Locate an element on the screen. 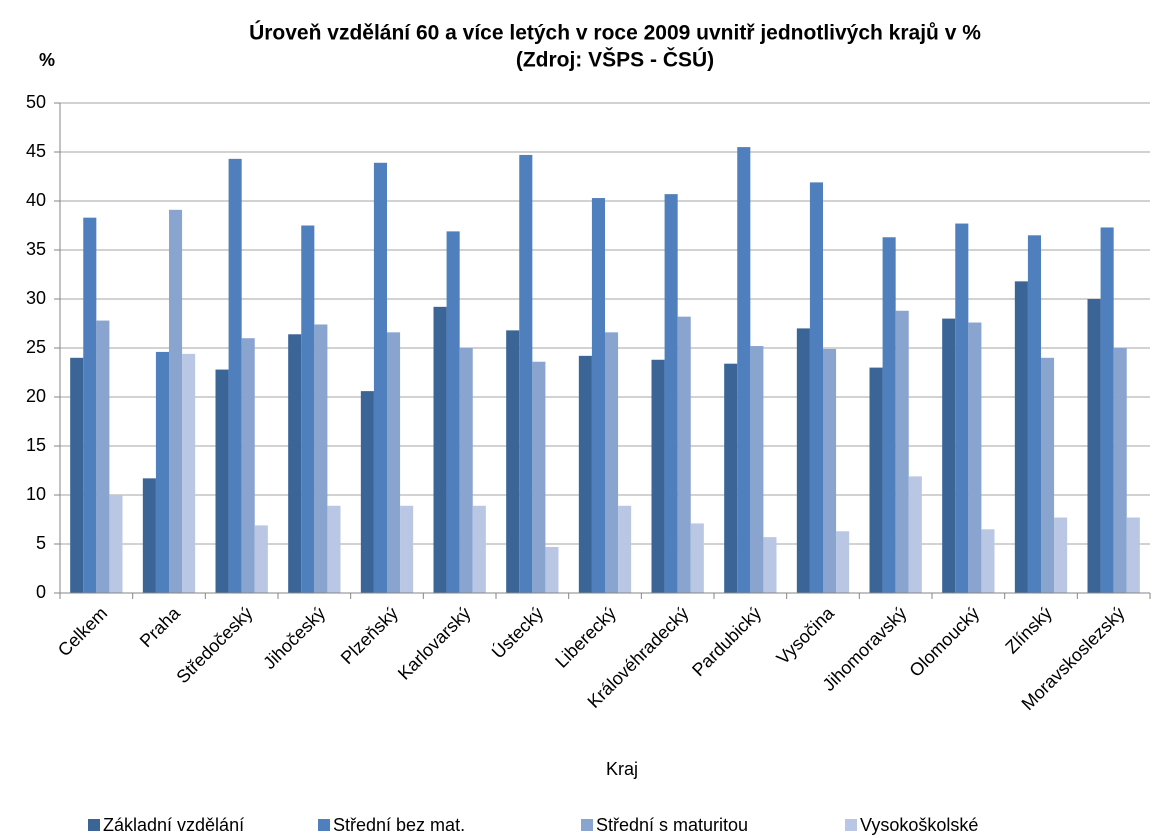  chart-subtitle: (Zdroj: VŠPS - ČSÚ) is located at coordinates (615, 60).